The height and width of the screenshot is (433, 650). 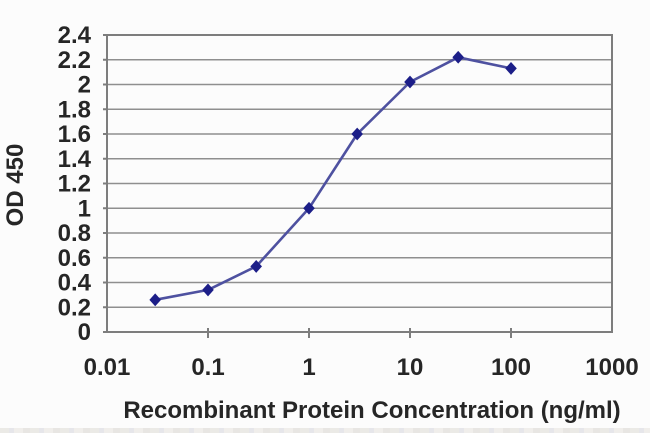 I want to click on y-tick-label: 0.8, so click(x=74, y=233).